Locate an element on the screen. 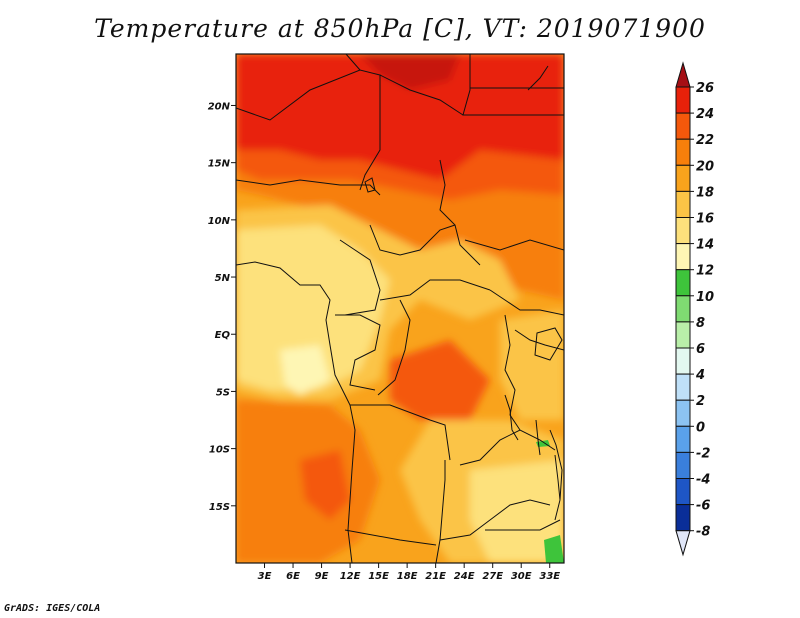 The image size is (800, 618). colorbar-label: -2 is located at coordinates (703, 453).